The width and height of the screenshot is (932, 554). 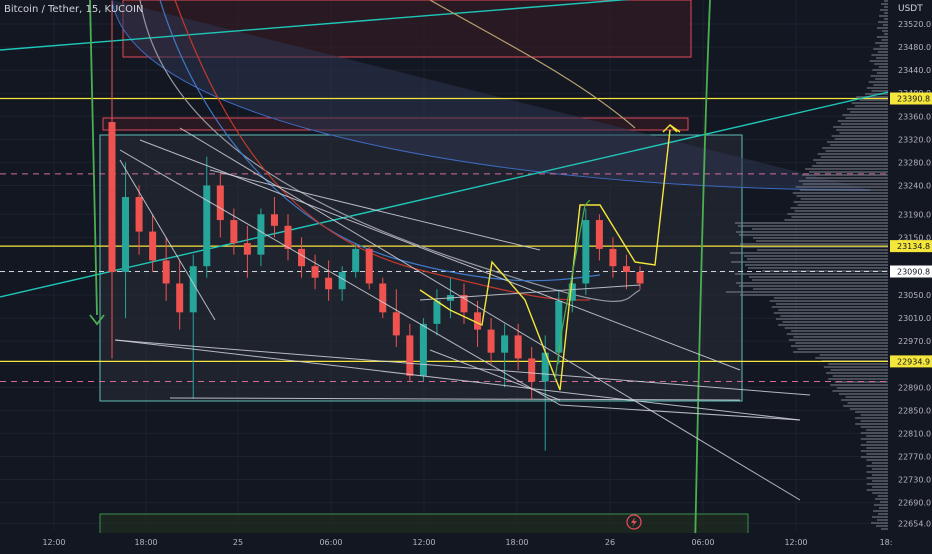 I want to click on y-tick-label: 23050.0, so click(x=914, y=295).